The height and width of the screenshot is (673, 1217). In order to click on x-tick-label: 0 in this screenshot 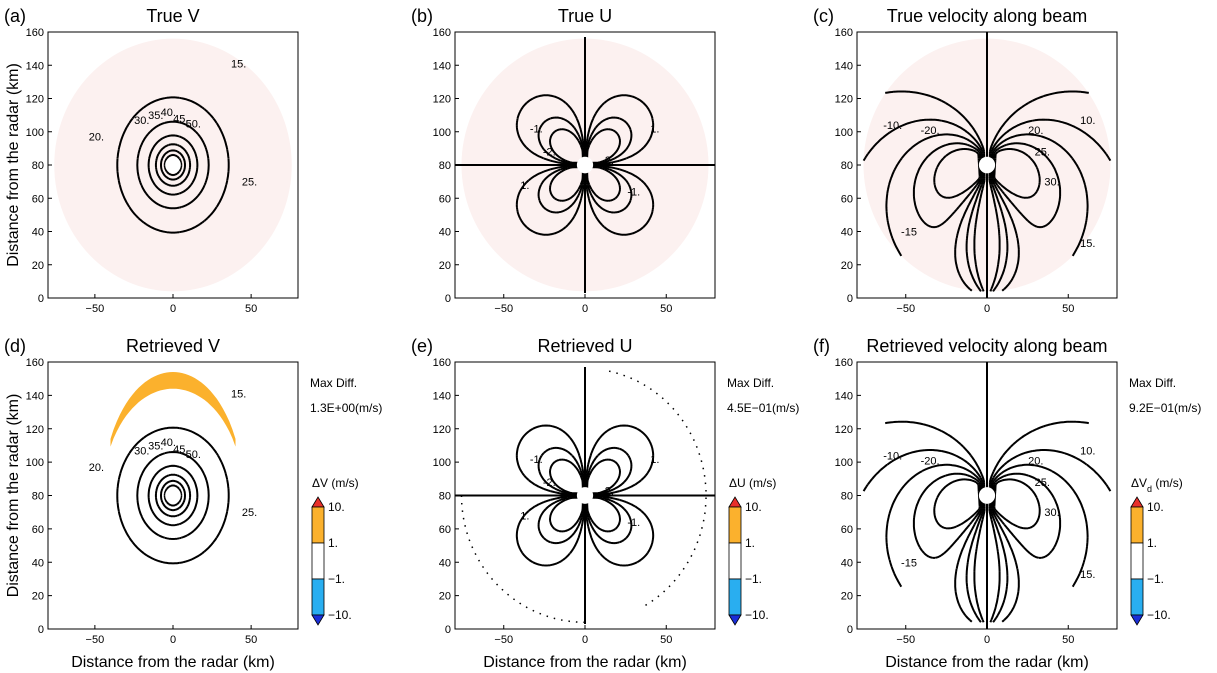, I will do `click(987, 309)`.